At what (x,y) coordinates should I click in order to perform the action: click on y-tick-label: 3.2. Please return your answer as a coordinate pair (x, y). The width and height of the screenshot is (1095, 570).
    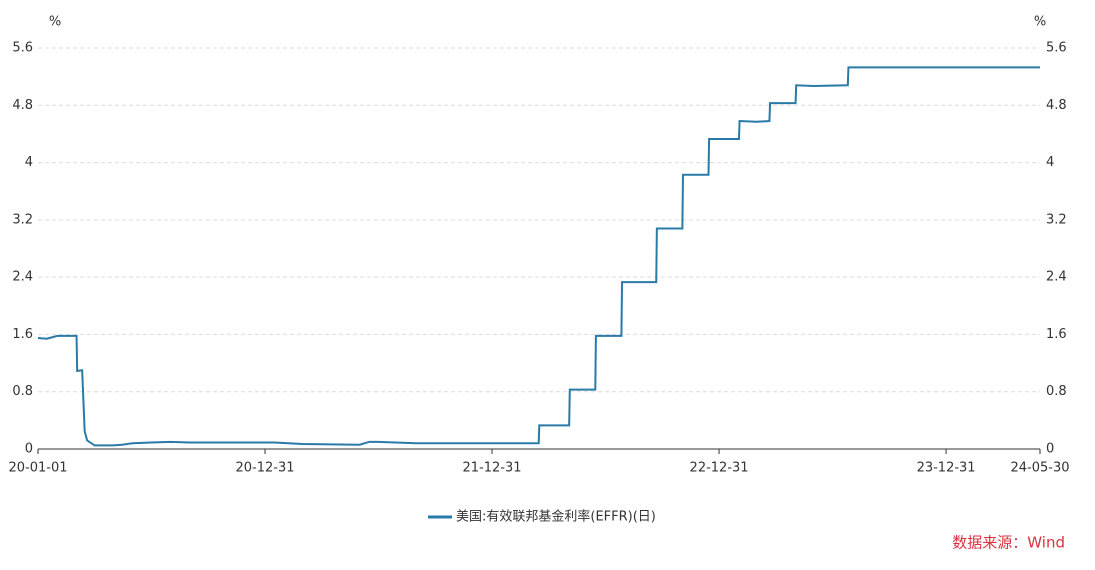
    Looking at the image, I should click on (22, 219).